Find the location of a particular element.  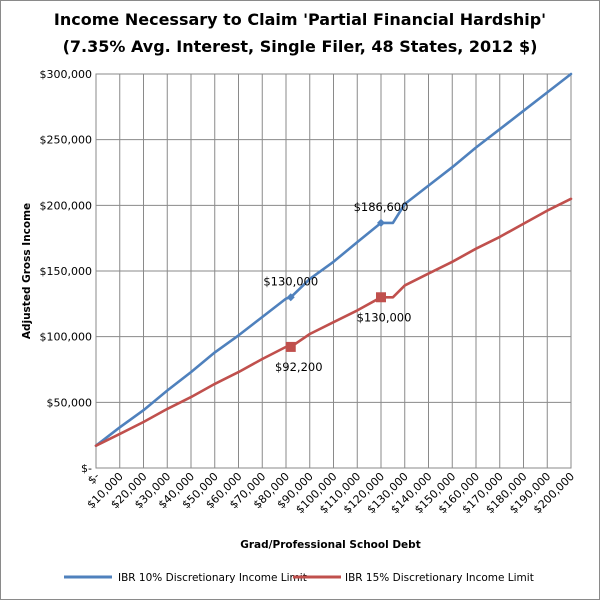

y-tick-label: $150,000 is located at coordinates (66, 271).